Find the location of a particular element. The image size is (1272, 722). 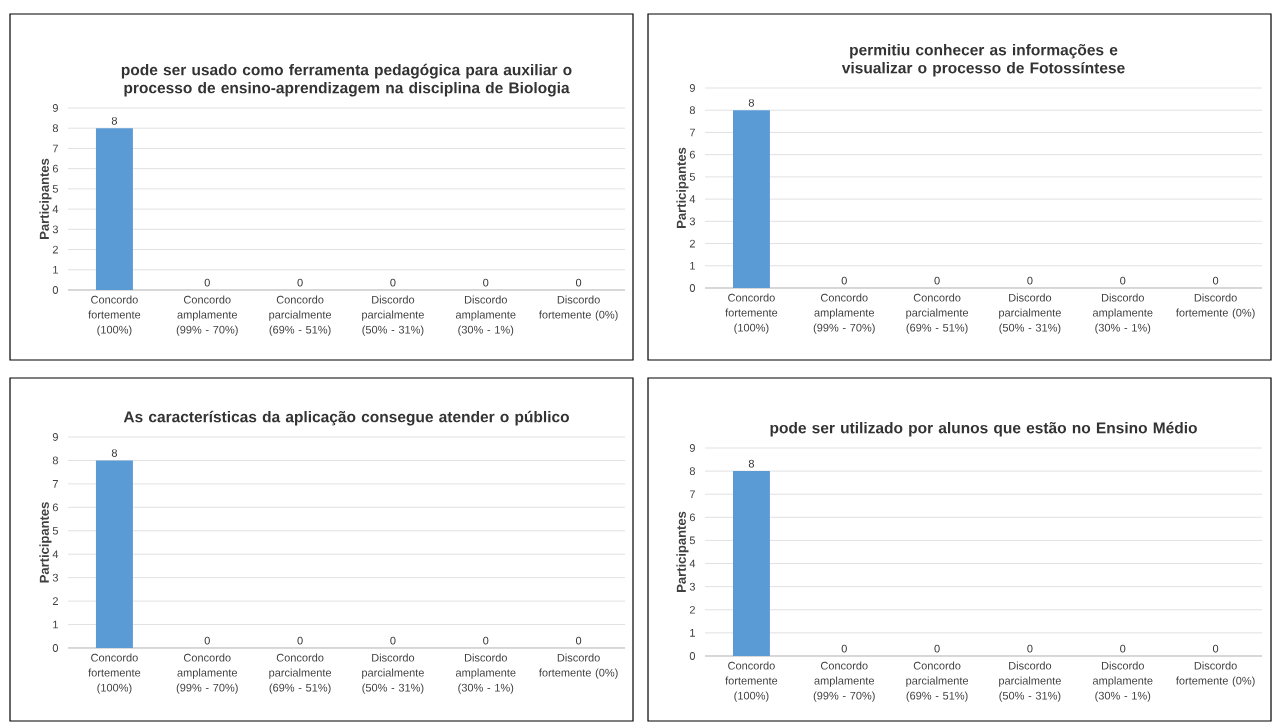

chart-title: As características da aplicação consegue atender o público is located at coordinates (346, 418).